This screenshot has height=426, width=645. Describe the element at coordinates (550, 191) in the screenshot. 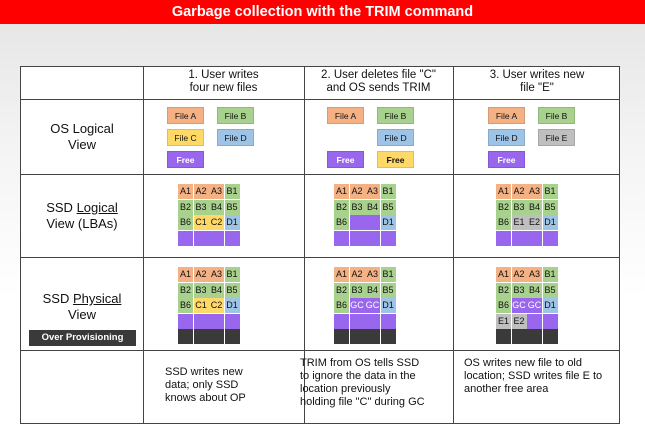

I see `ssd_logical-block: B1` at that location.